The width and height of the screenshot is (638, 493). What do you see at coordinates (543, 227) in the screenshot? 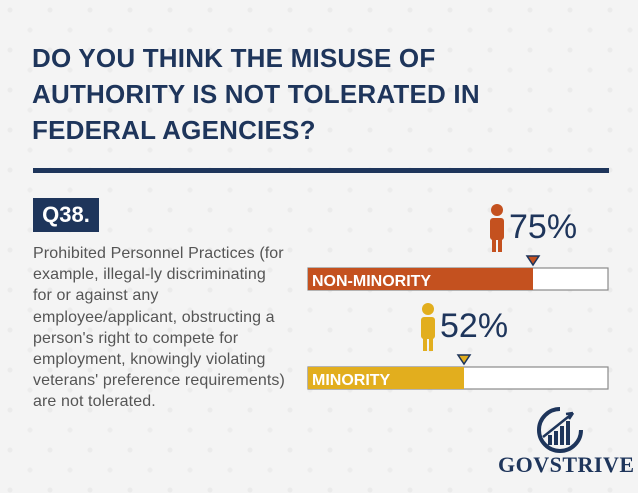
I see `value-label-non-minority: 75%` at bounding box center [543, 227].